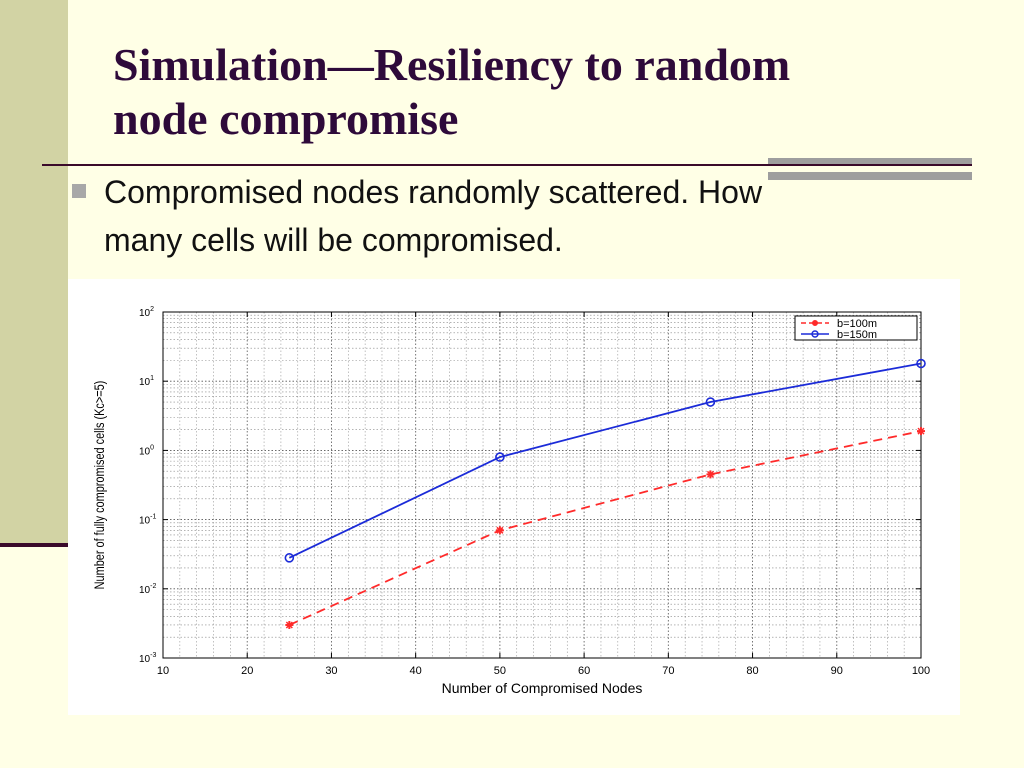 The width and height of the screenshot is (1024, 768). Describe the element at coordinates (79, 191) in the screenshot. I see `bullet-square-icon` at that location.